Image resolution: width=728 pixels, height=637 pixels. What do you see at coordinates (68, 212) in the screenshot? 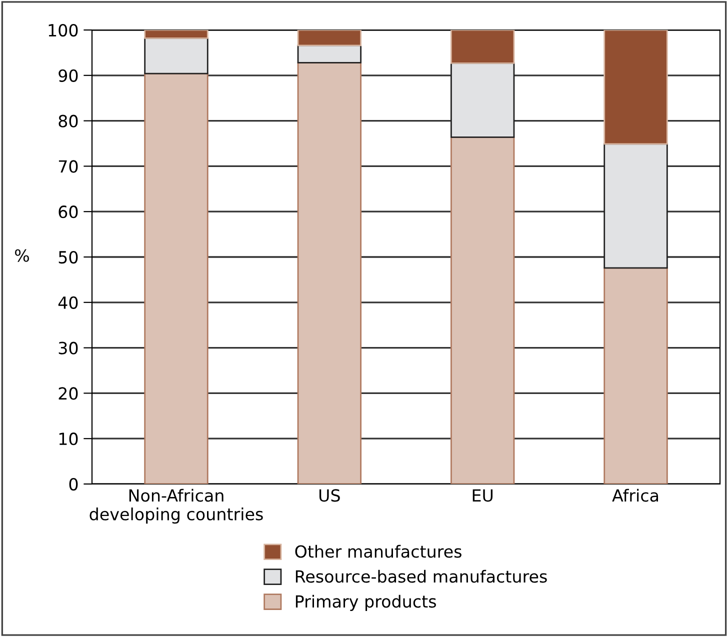
I see `y-tick-label: 60` at bounding box center [68, 212].